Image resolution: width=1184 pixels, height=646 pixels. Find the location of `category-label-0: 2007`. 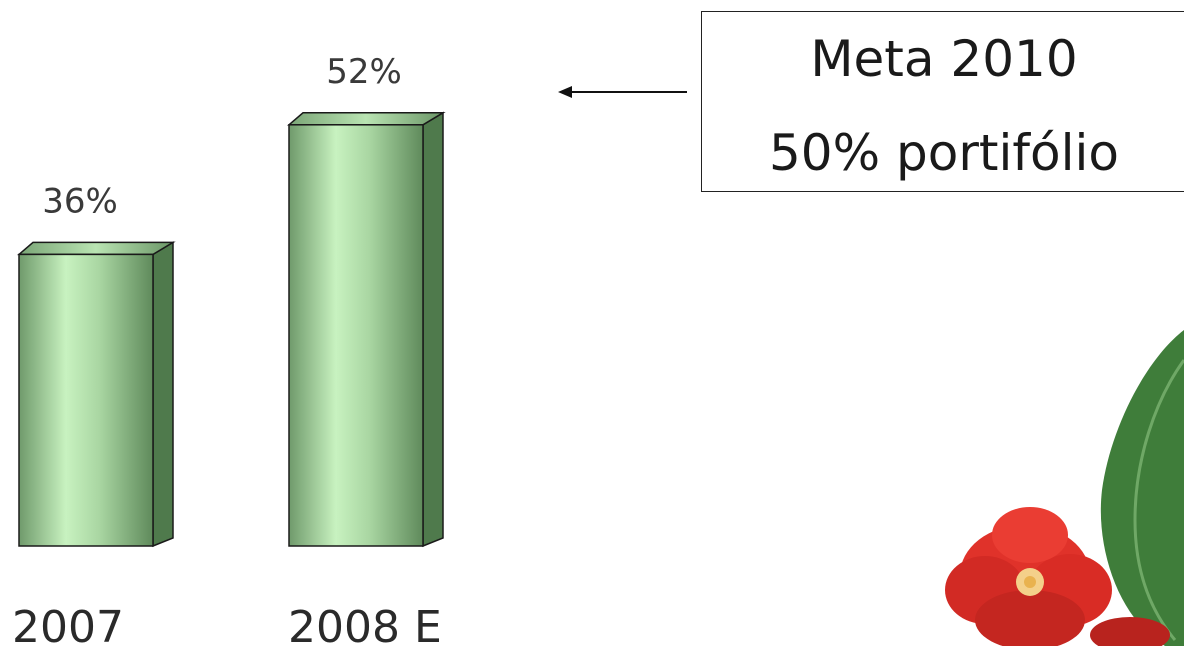

category-label-0: 2007 is located at coordinates (68, 624).